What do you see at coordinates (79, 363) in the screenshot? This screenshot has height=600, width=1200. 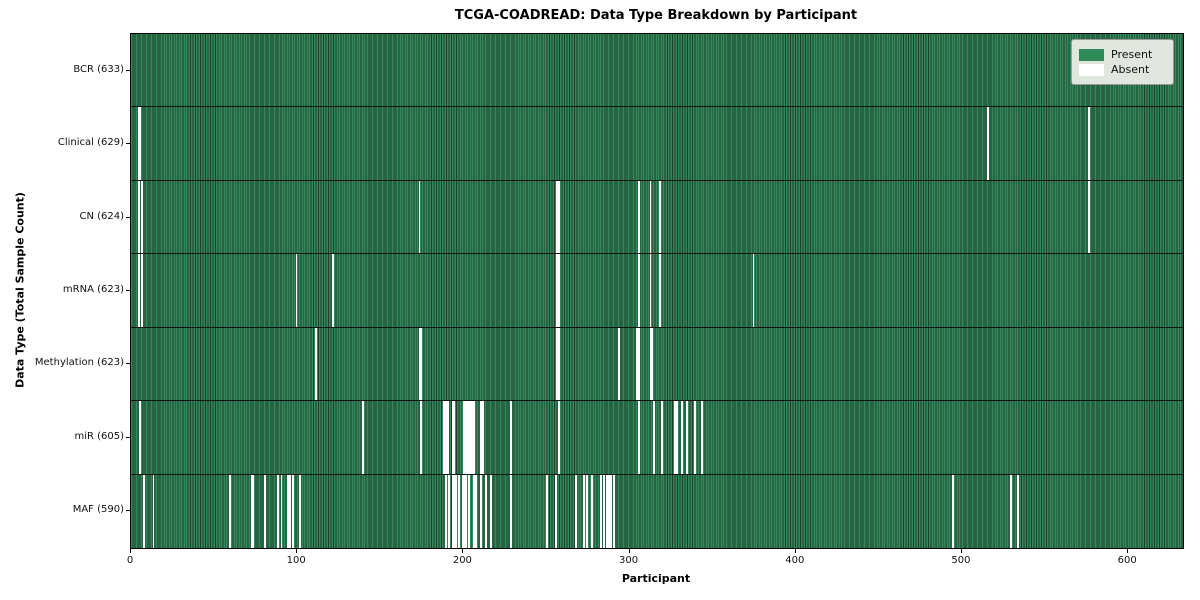 I see `ytick-label-Methylation: Methylation (623)` at bounding box center [79, 363].